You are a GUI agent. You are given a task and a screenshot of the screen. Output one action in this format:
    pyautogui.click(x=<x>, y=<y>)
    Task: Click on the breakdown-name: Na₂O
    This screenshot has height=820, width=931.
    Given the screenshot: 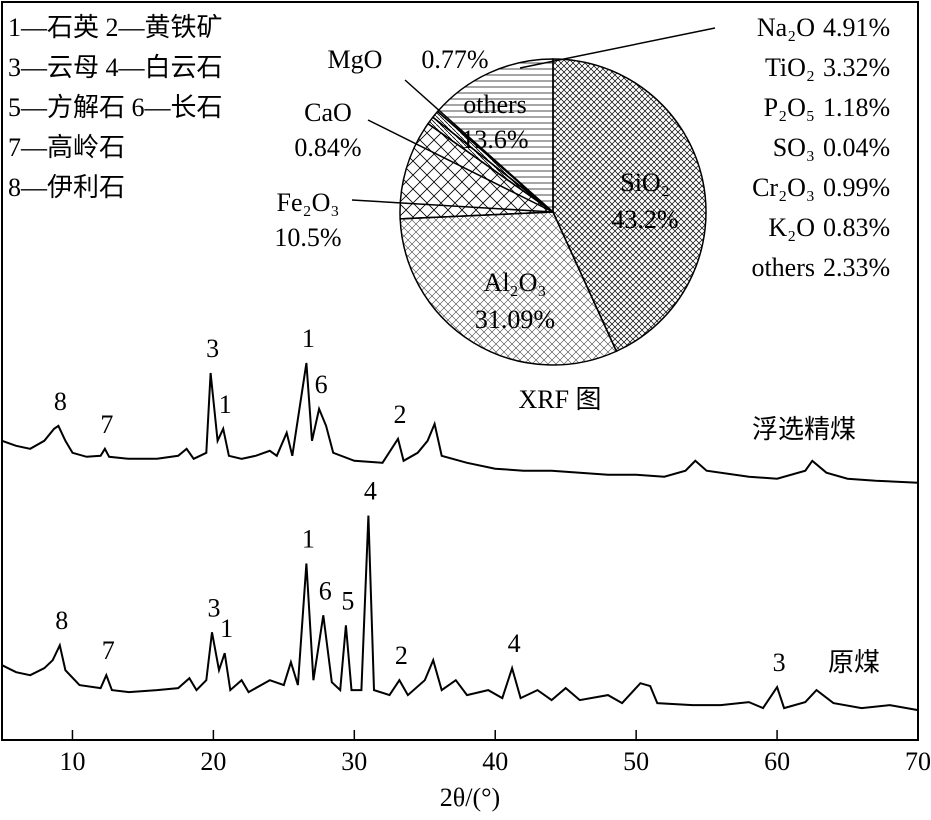 What is the action you would take?
    pyautogui.click(x=786, y=27)
    